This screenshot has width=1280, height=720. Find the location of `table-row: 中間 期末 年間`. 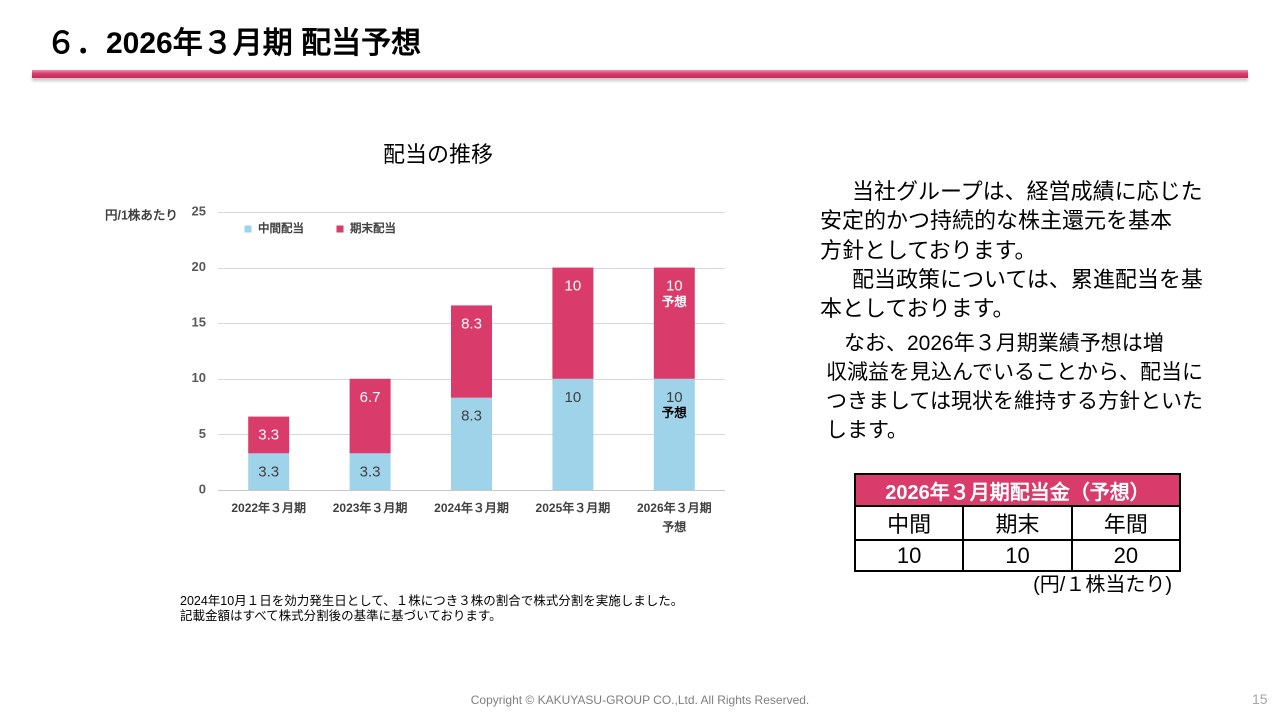

table-row: 中間 期末 年間 is located at coordinates (1017, 523).